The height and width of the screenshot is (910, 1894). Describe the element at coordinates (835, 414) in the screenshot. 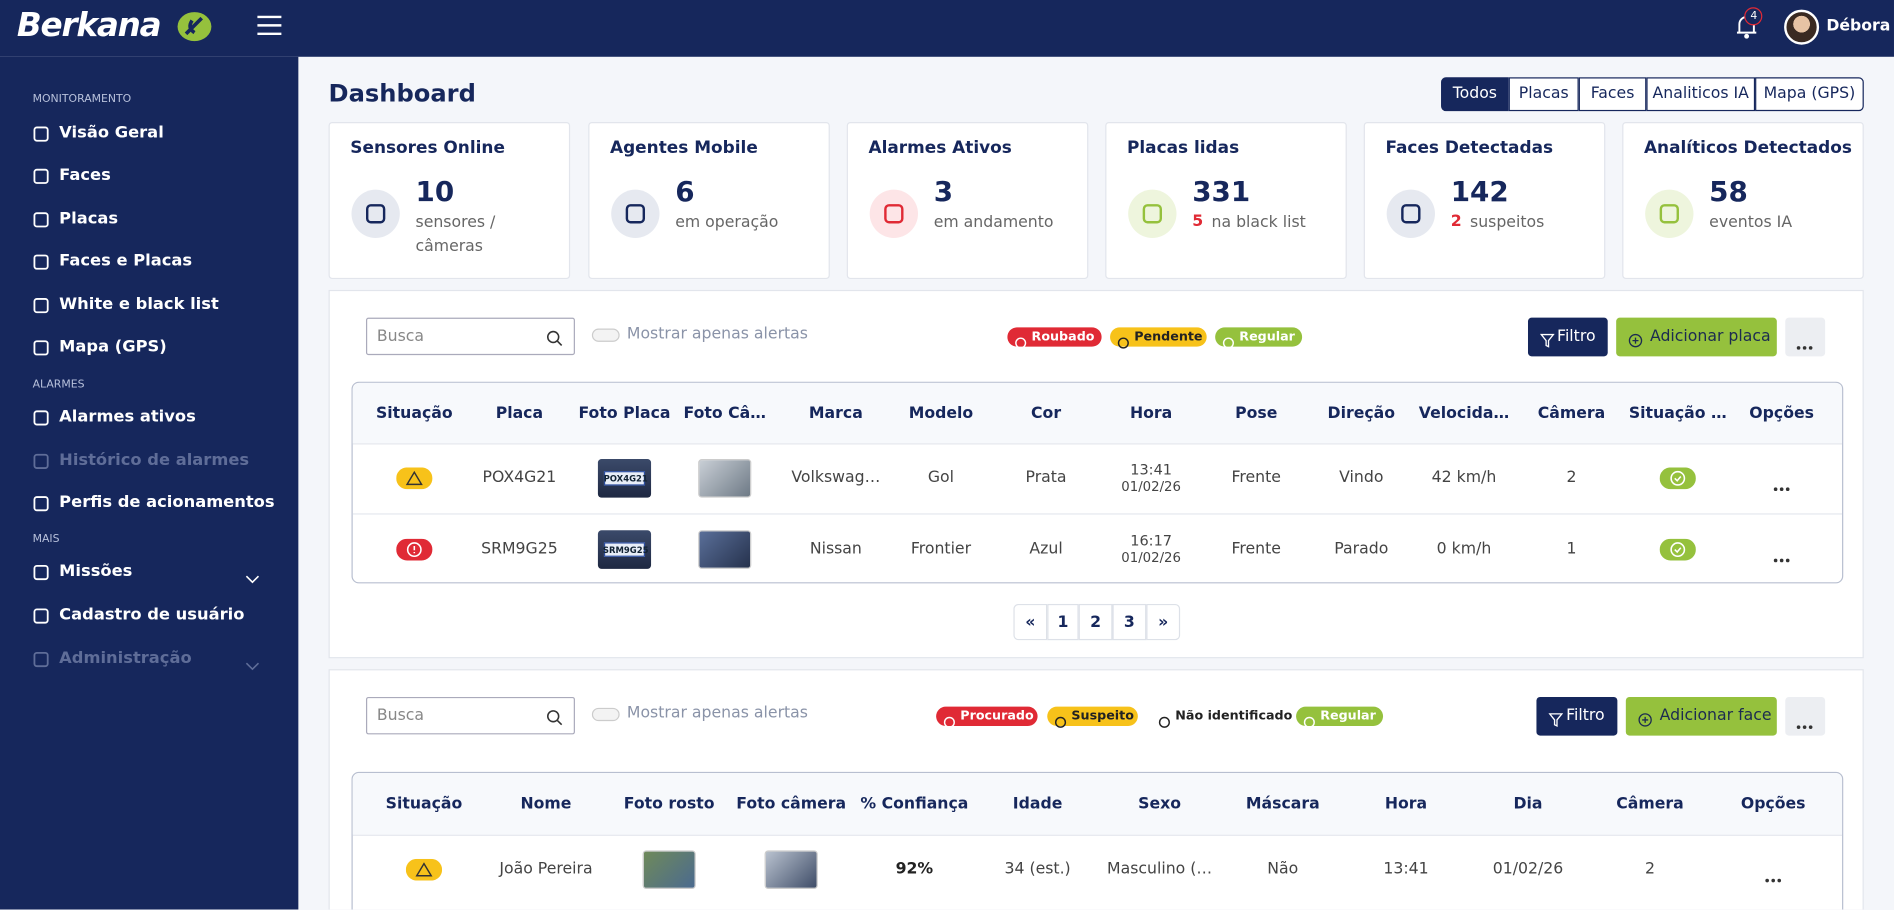

I see `column-header: Marca` at that location.